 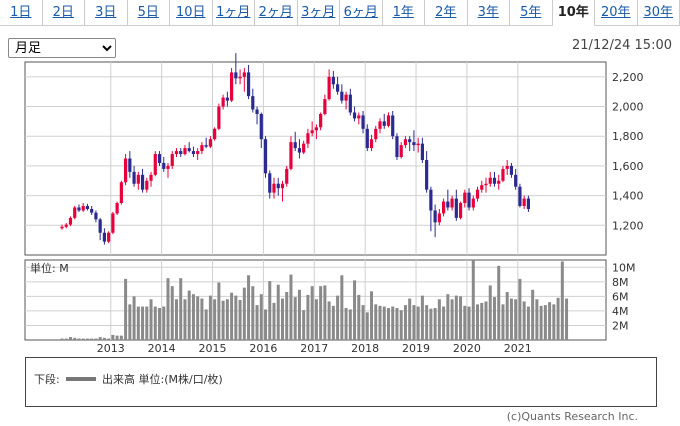 I want to click on tab-4: 10日, so click(x=191, y=13).